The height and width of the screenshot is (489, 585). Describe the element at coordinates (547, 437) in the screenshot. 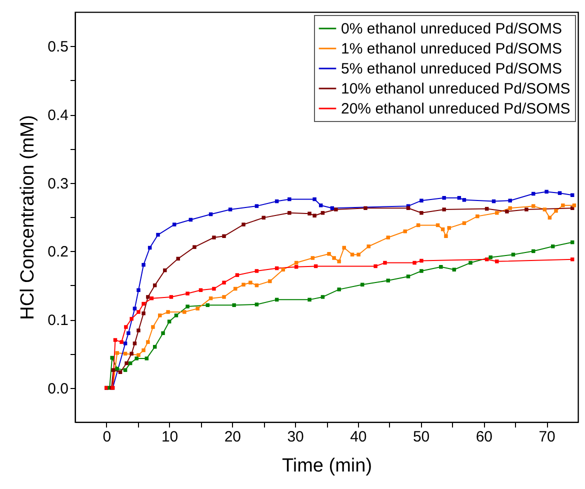

I see `x-tick-label: 70` at that location.